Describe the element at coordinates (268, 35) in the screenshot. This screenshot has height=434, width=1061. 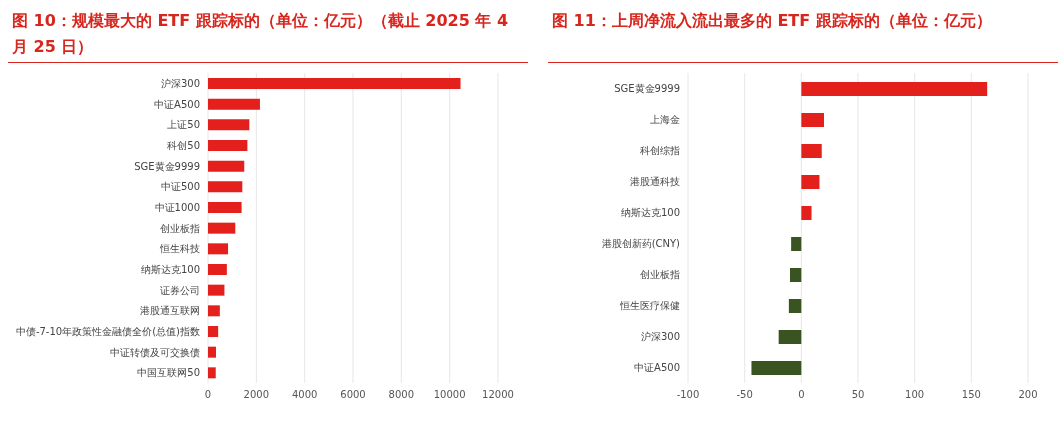
I see `chart-title: 图 10：规模最大的 ETF 跟踪标的（单位：亿元）（截止 2025 年 4 月 25 日）` at that location.